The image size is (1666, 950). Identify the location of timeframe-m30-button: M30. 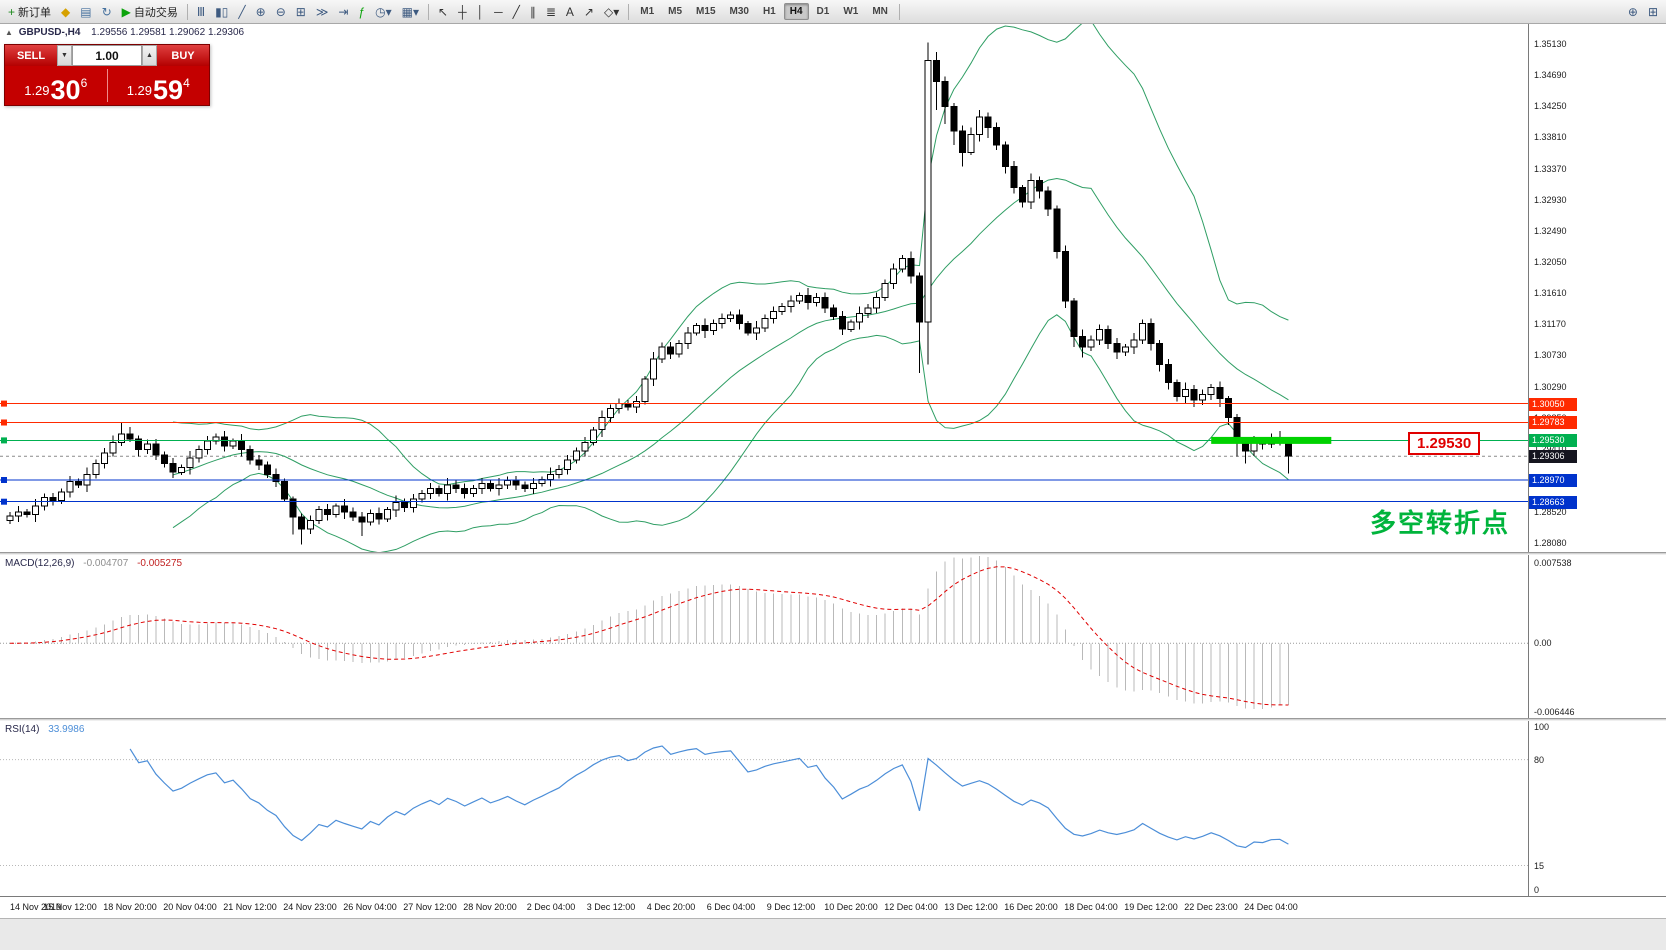
(739, 11).